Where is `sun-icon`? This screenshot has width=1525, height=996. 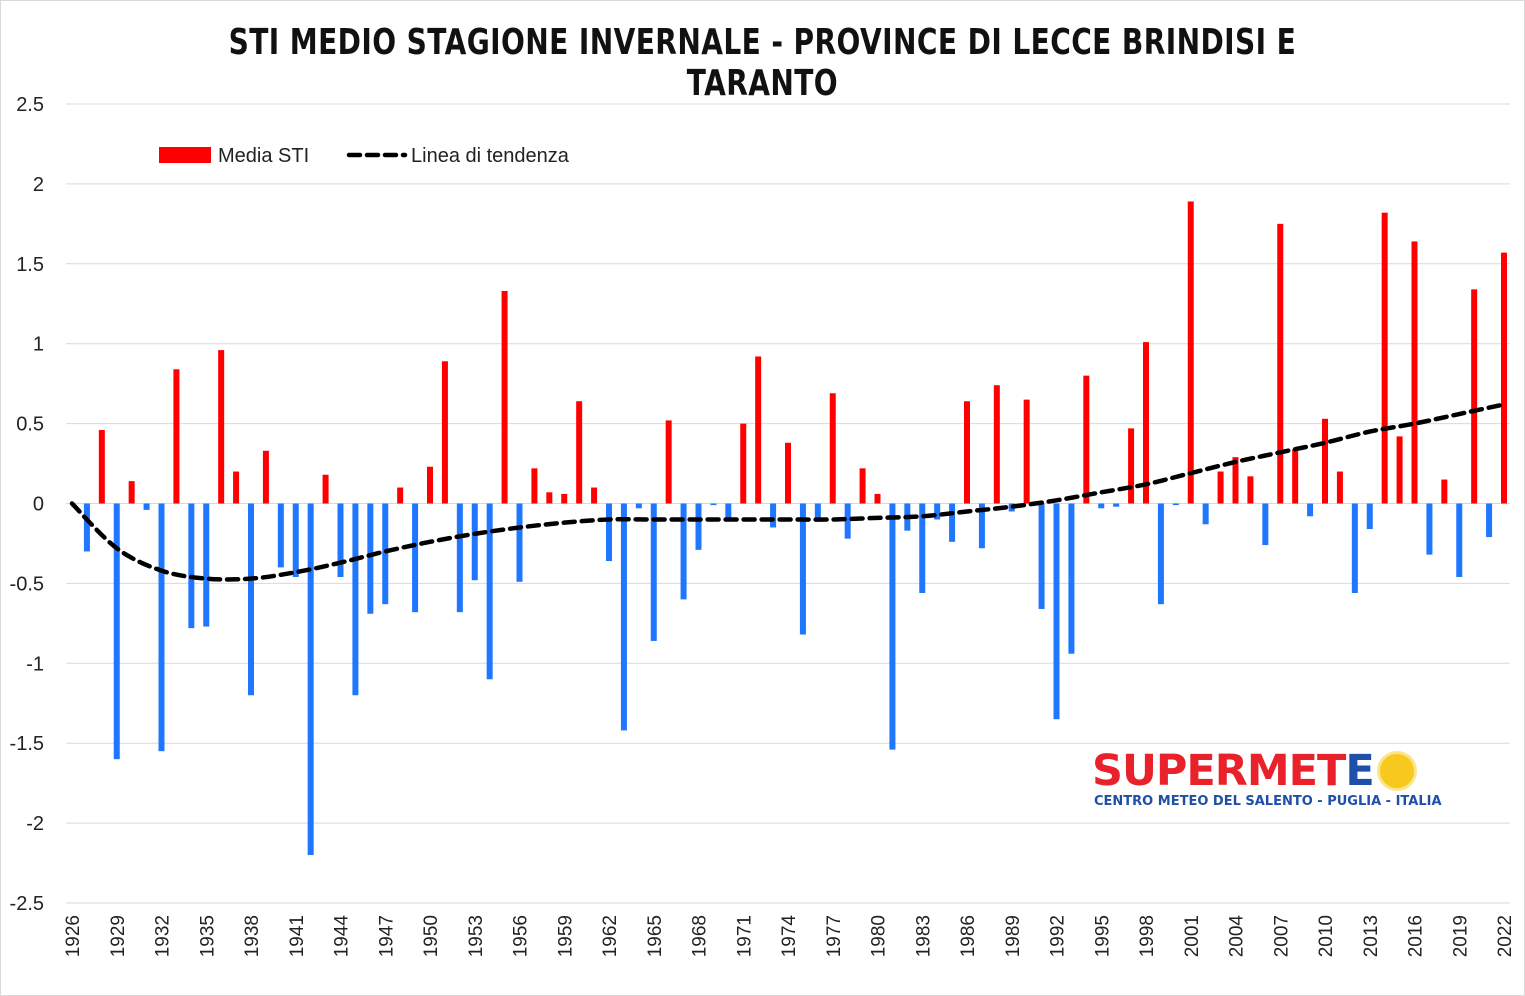
sun-icon is located at coordinates (1397, 771).